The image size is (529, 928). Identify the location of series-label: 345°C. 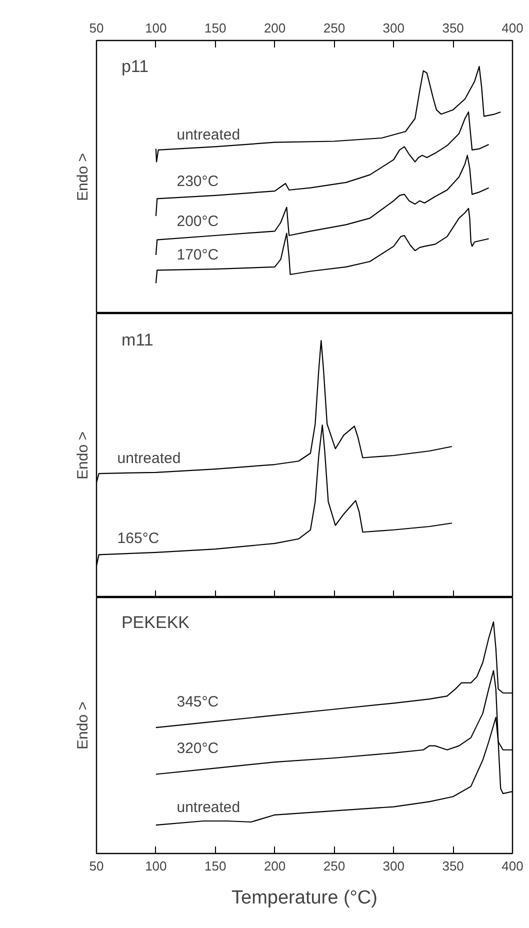
(197, 701).